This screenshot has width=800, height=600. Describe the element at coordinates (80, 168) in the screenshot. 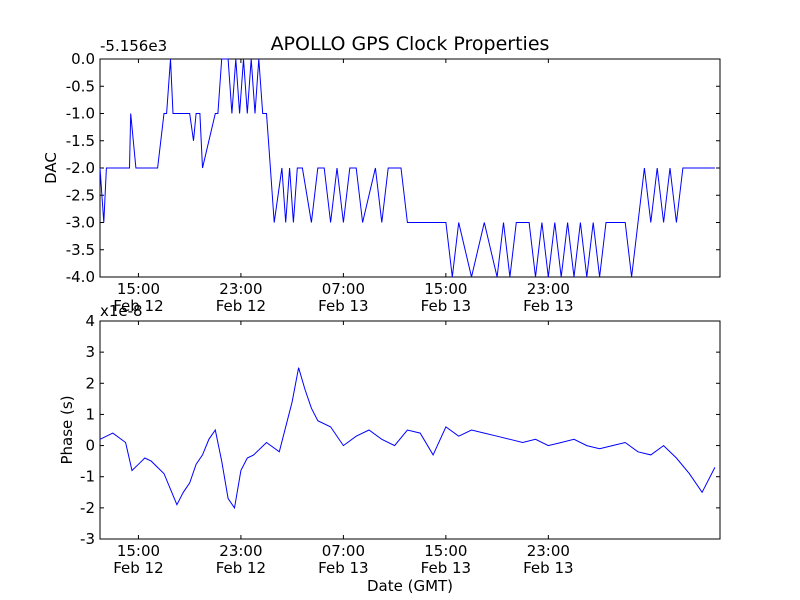

I see `y-tick-label: -2.0` at that location.